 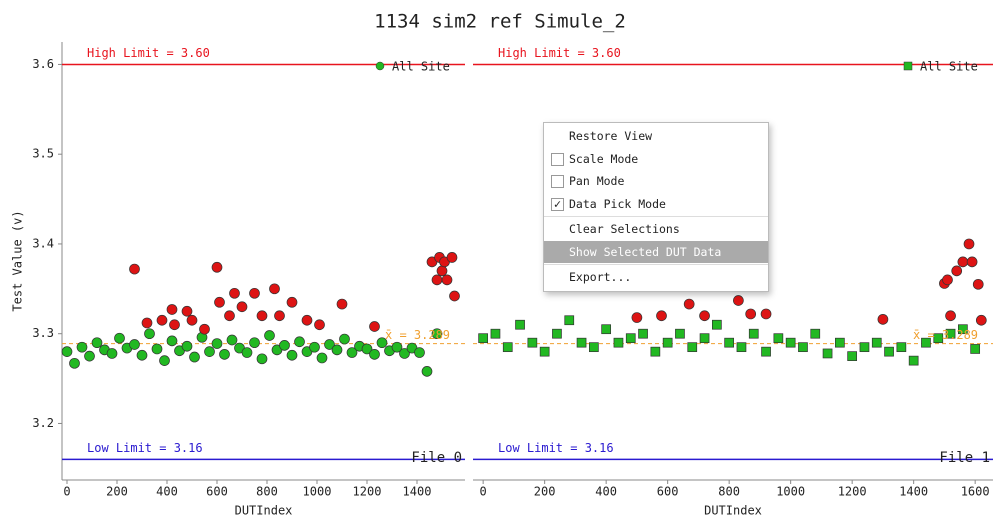 I want to click on menu-item: Pan Mode, so click(x=656, y=181).